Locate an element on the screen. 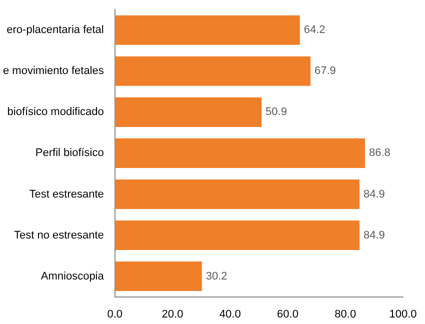 The image size is (425, 324). x-tick-label: 20.0 is located at coordinates (173, 314).